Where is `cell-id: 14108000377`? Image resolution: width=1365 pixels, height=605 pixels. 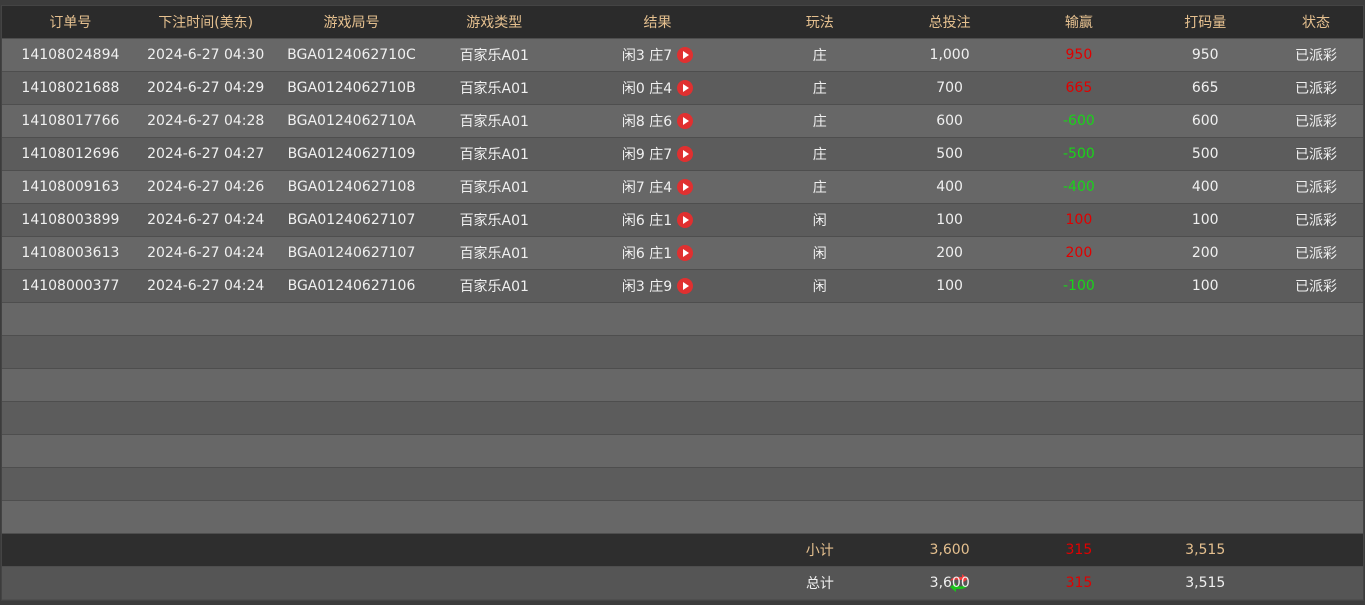 cell-id: 14108000377 is located at coordinates (70, 286).